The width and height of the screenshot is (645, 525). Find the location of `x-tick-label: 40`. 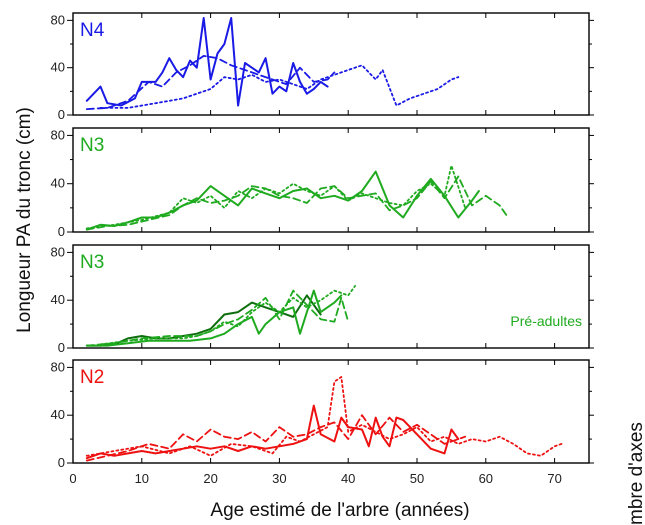

x-tick-label: 40 is located at coordinates (348, 478).